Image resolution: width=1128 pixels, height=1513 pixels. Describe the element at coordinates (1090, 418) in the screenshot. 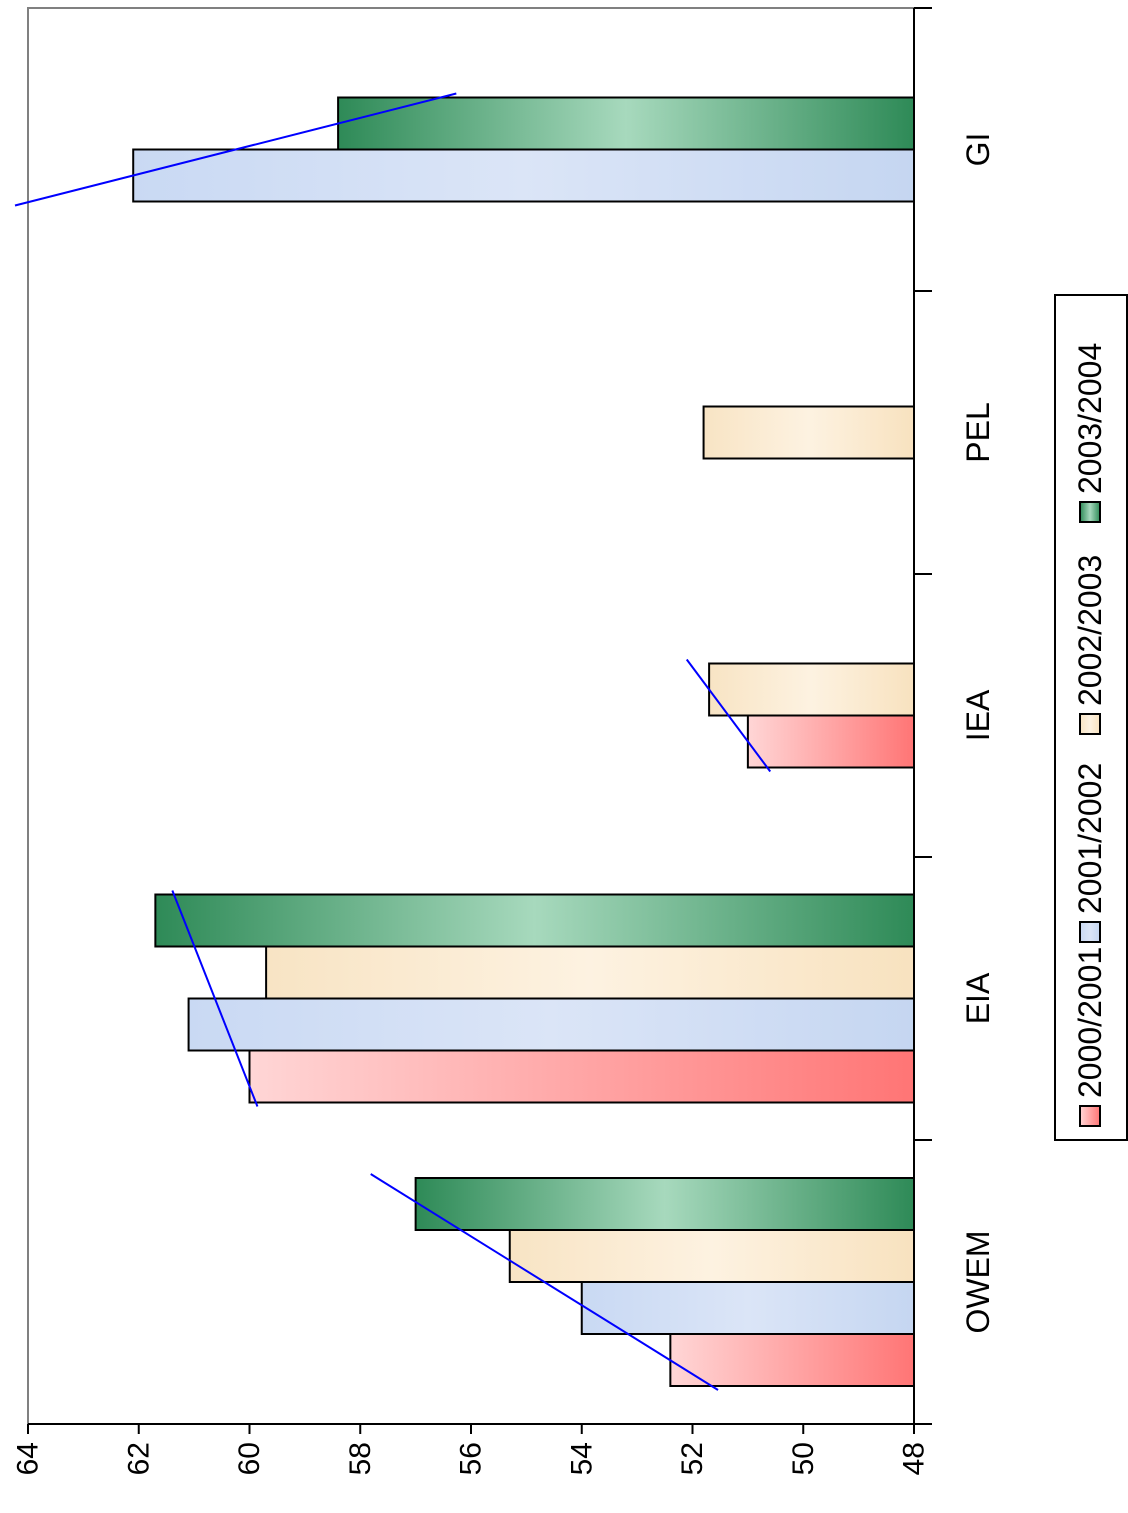

I see `legend-label: 2003/2004` at that location.